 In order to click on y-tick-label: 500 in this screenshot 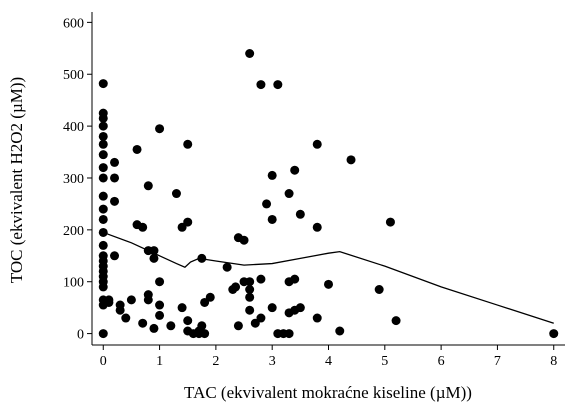, I will do `click(73, 75)`.